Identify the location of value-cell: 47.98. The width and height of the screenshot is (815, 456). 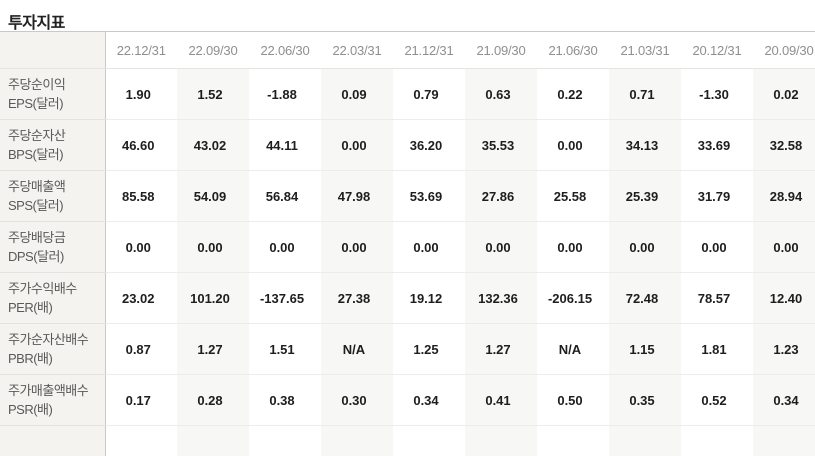
(357, 196).